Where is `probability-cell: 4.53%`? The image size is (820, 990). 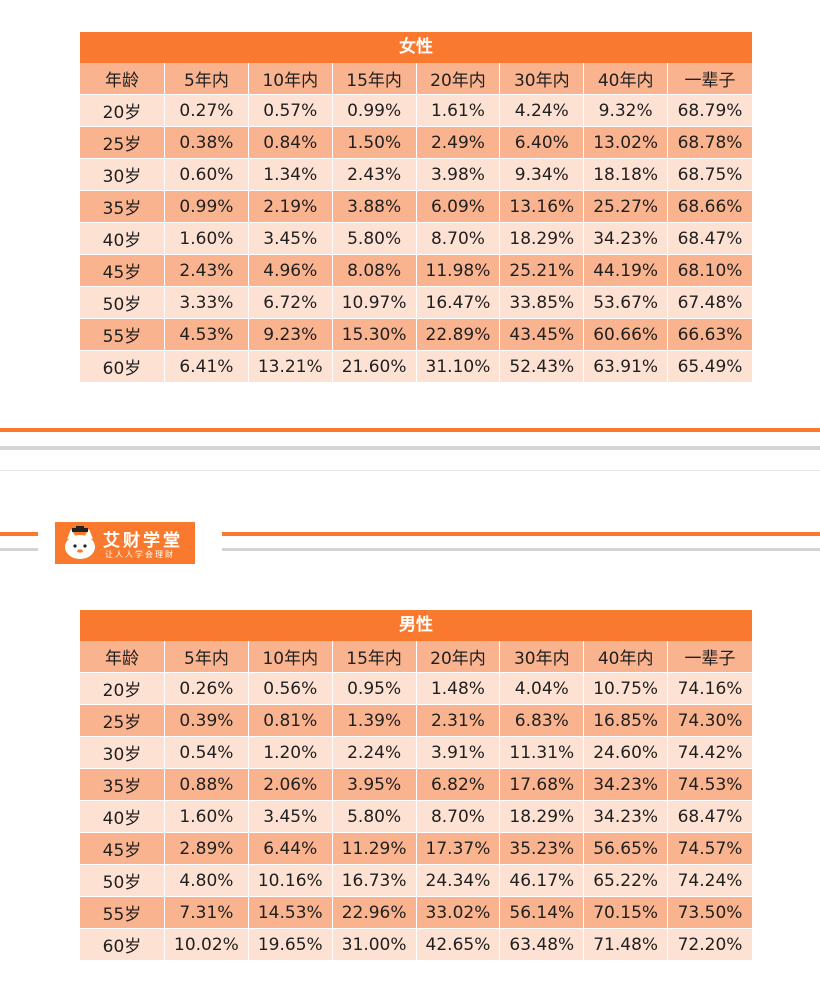 probability-cell: 4.53% is located at coordinates (207, 335).